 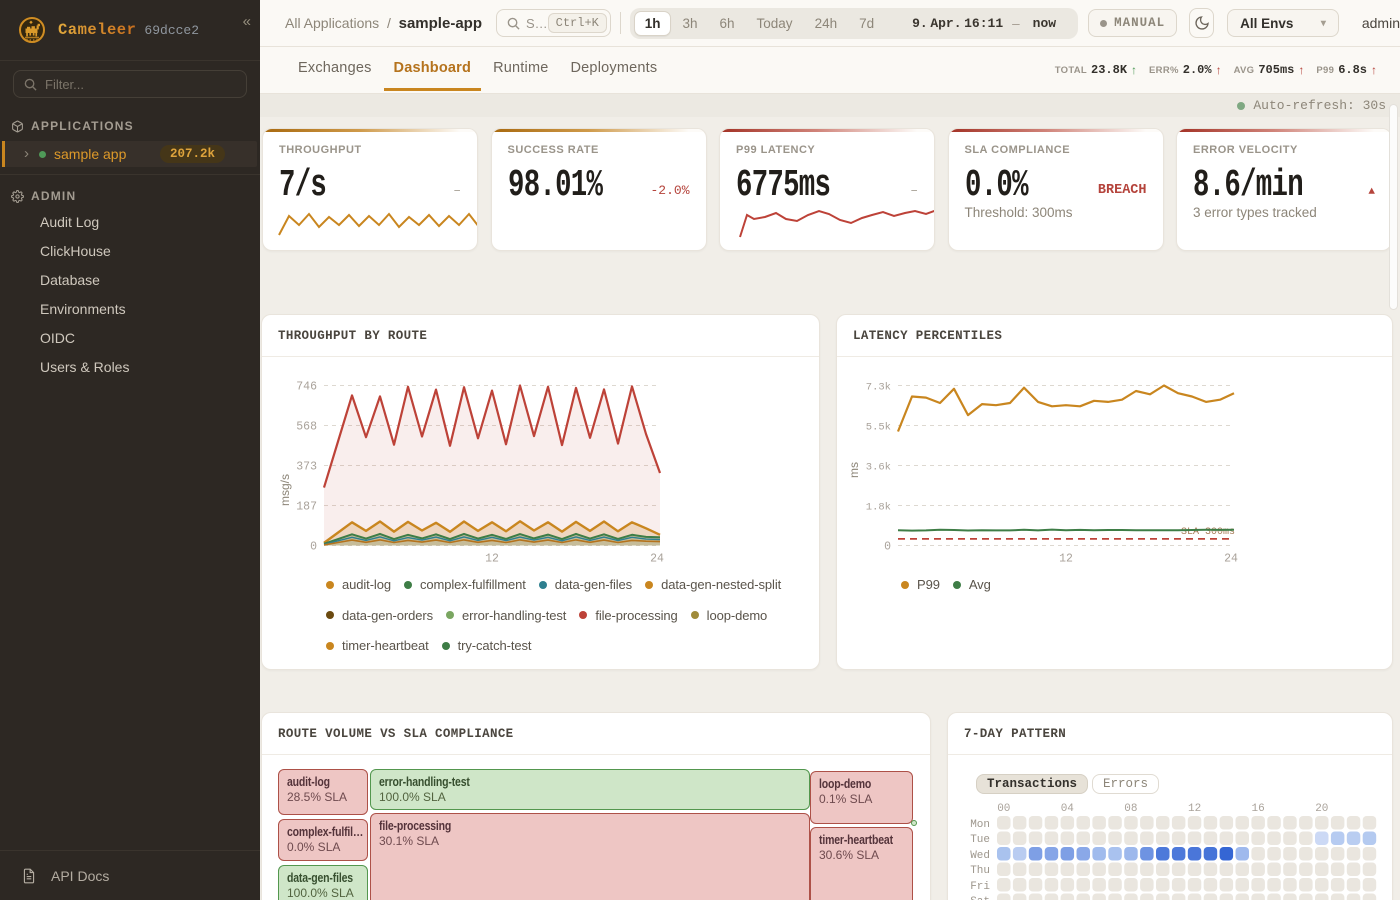 What do you see at coordinates (878, 388) in the screenshot?
I see `svg-text: 7.3k` at bounding box center [878, 388].